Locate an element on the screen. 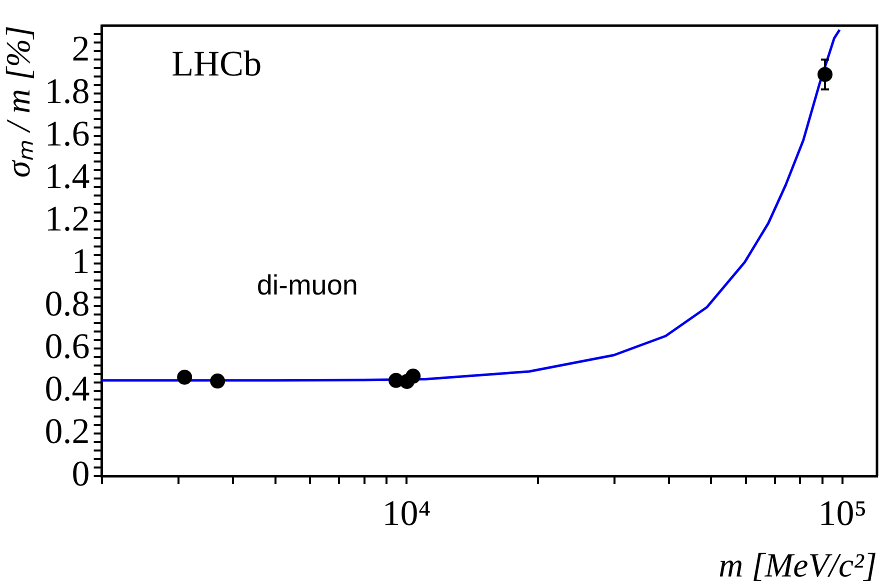  y-tick-label: 1.4 is located at coordinates (67, 176).